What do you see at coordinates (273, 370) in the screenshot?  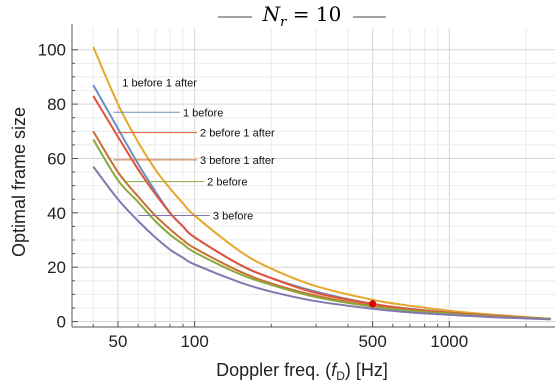 I see `x-label-prefix: Doppler freq. (` at bounding box center [273, 370].